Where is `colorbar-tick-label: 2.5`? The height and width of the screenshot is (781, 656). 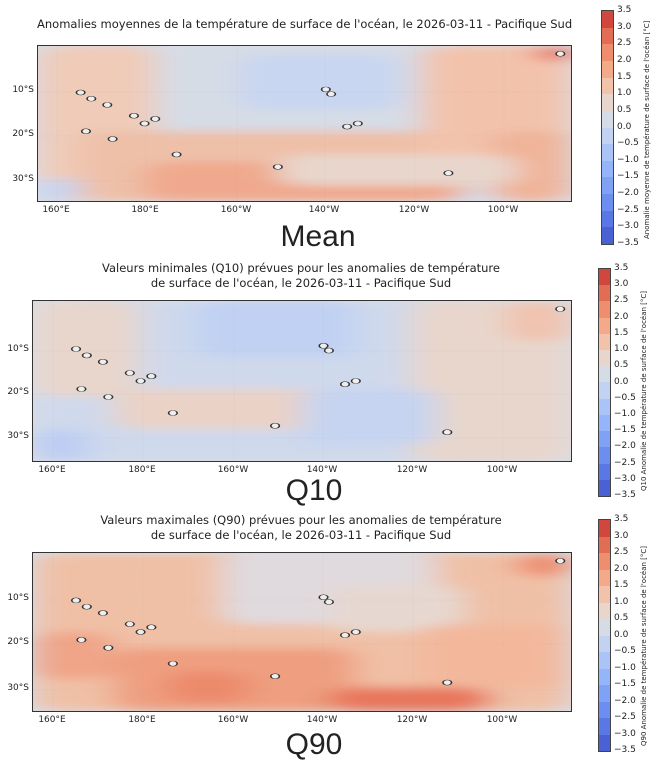 colorbar-tick-label: 2.5 is located at coordinates (624, 43).